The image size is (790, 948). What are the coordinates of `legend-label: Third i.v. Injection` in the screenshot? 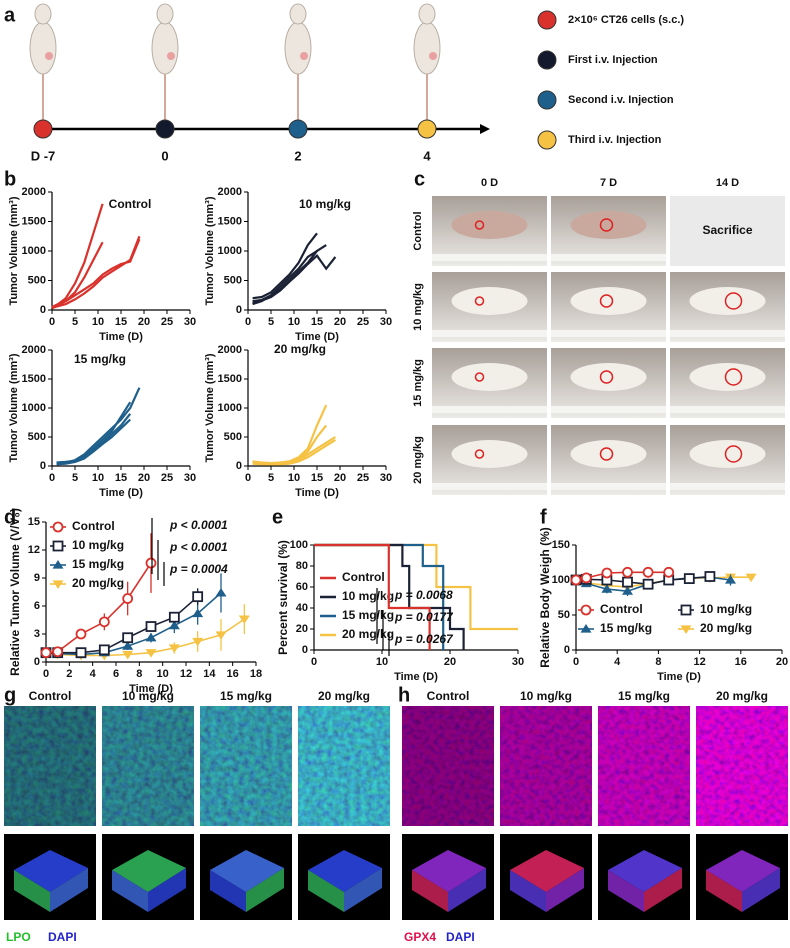 It's located at (615, 140).